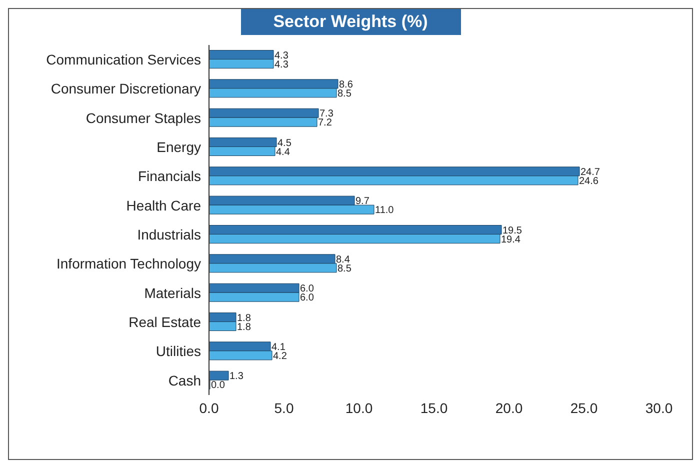 Image resolution: width=699 pixels, height=466 pixels. I want to click on data-label: 24.7, so click(590, 172).